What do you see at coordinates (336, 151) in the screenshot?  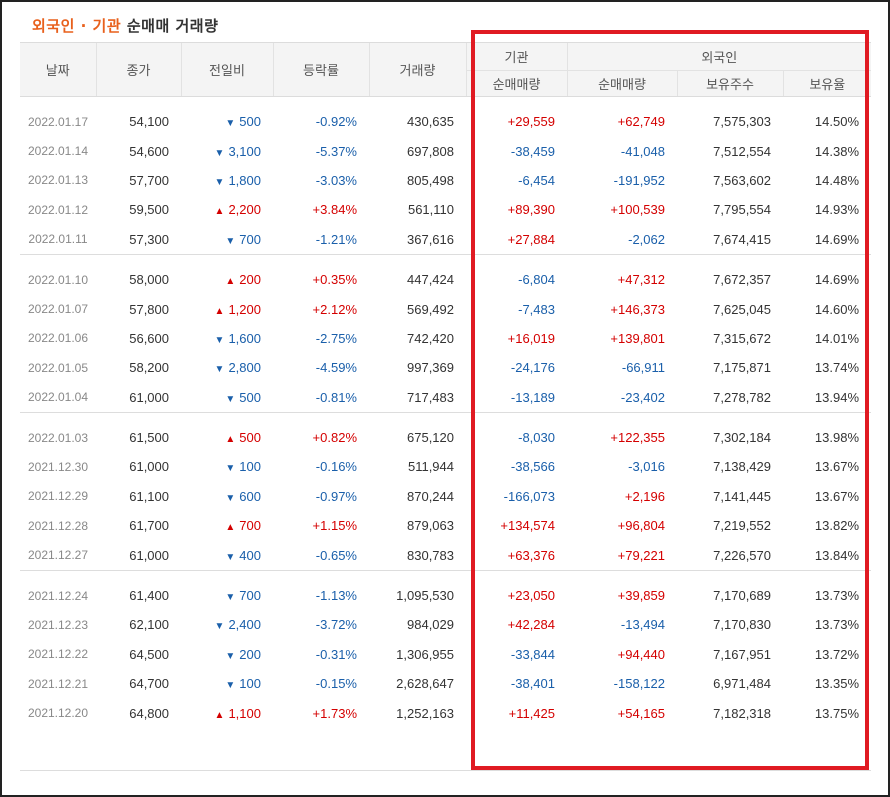 I see `rate-cell: -5.37%` at bounding box center [336, 151].